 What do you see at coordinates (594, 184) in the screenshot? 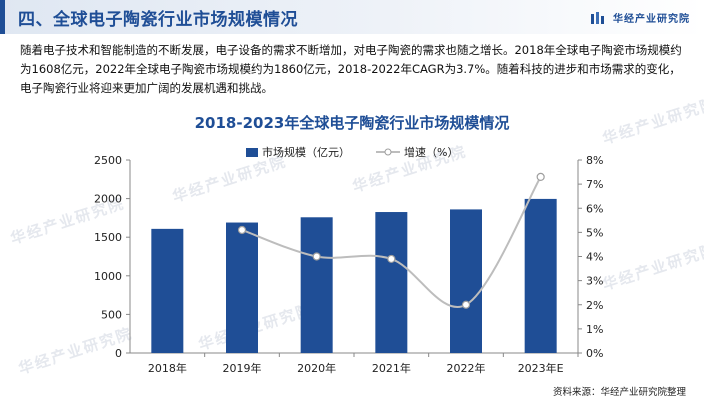
I see `y-tick-label-right: 7%` at bounding box center [594, 184].